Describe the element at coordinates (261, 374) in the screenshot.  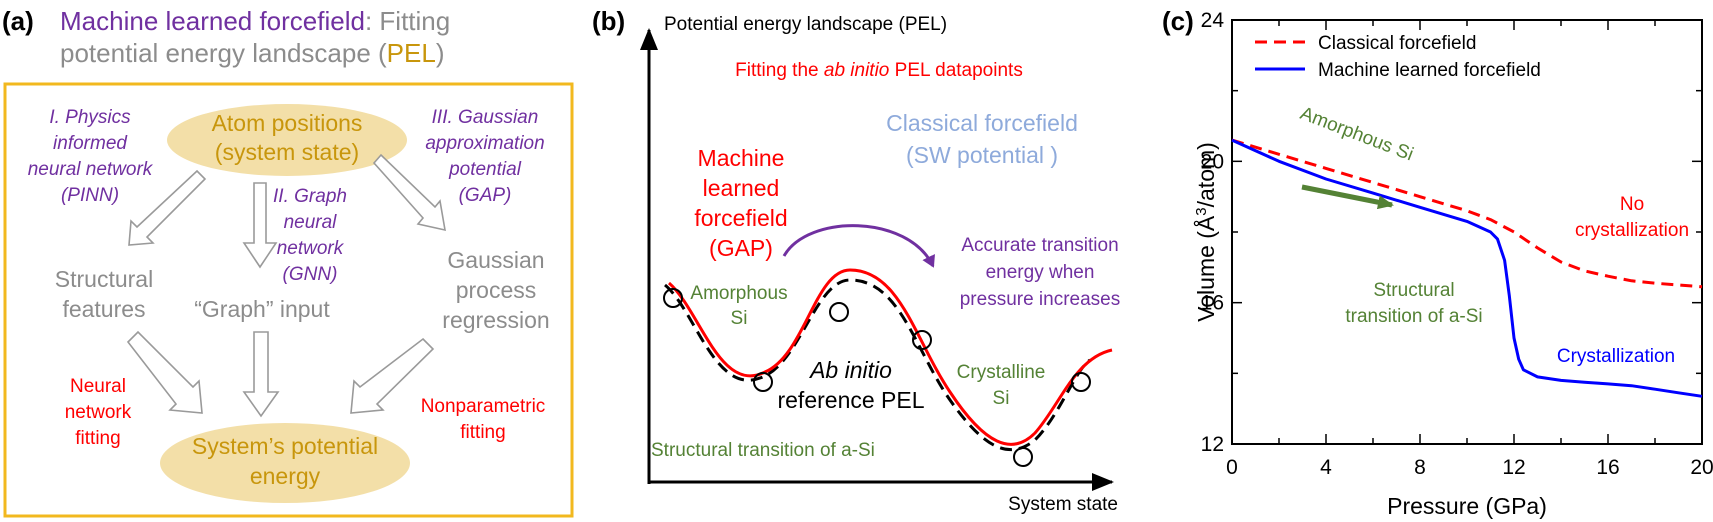
I see `arrow-graph-to-energy` at that location.